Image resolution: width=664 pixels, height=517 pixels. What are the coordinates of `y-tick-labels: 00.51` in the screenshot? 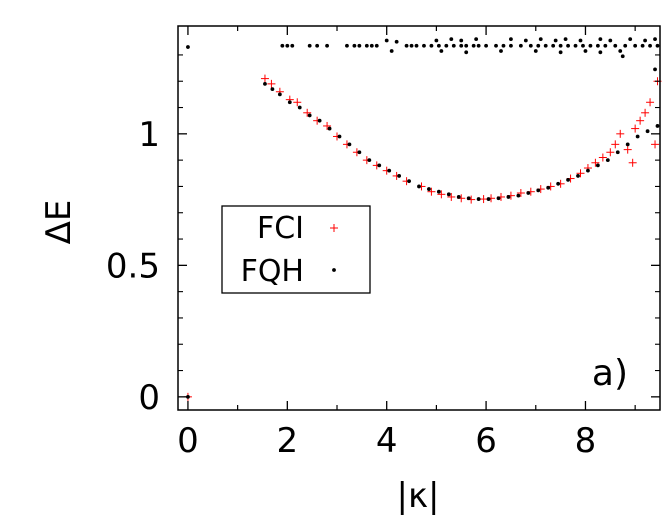 It's located at (133, 266).